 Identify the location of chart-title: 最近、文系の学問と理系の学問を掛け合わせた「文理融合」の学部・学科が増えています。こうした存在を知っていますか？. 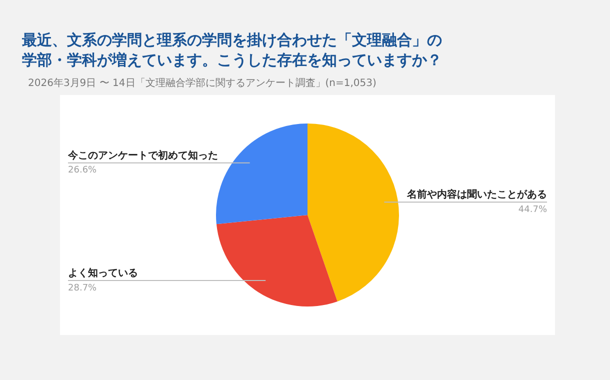
(232, 50).